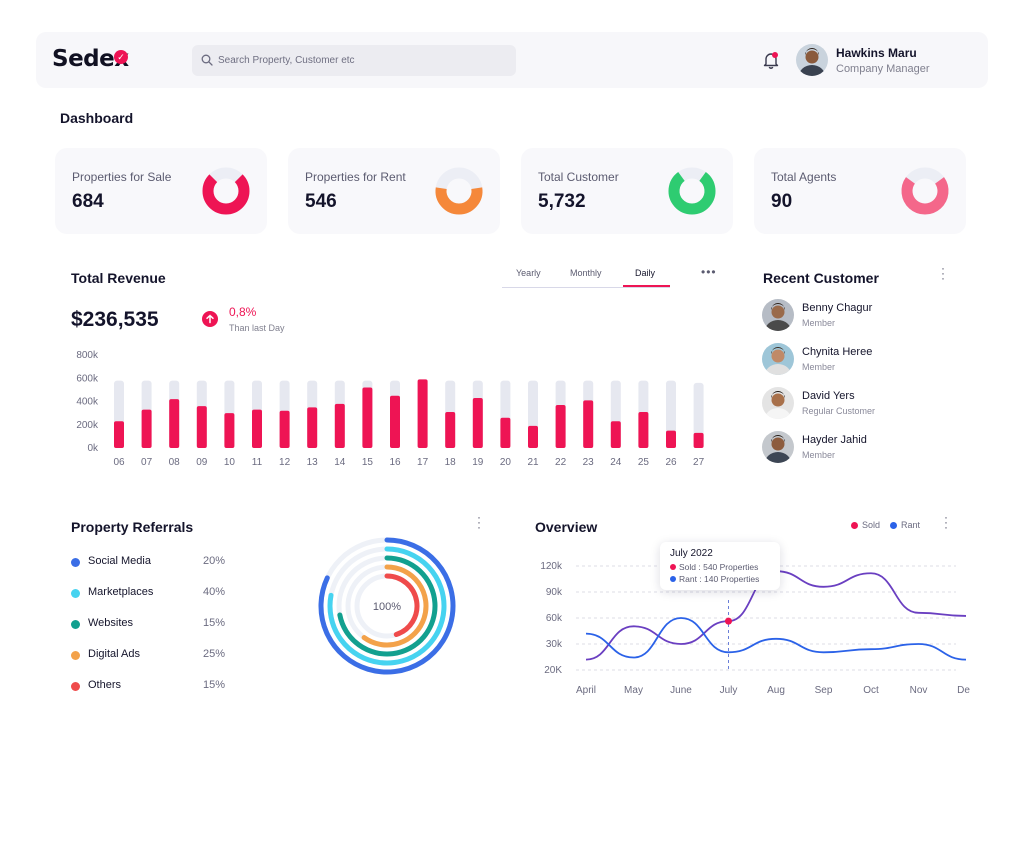 This screenshot has width=1023, height=844. Describe the element at coordinates (243, 312) in the screenshot. I see `revenue-change: 0,8%` at that location.